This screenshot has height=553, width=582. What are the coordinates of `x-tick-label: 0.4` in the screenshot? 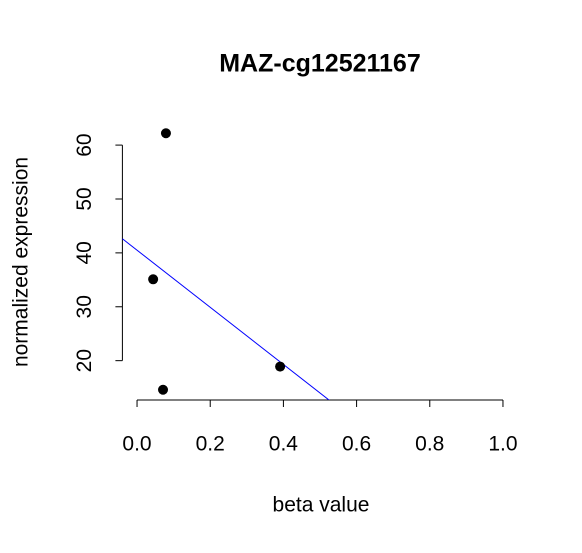 It's located at (284, 444).